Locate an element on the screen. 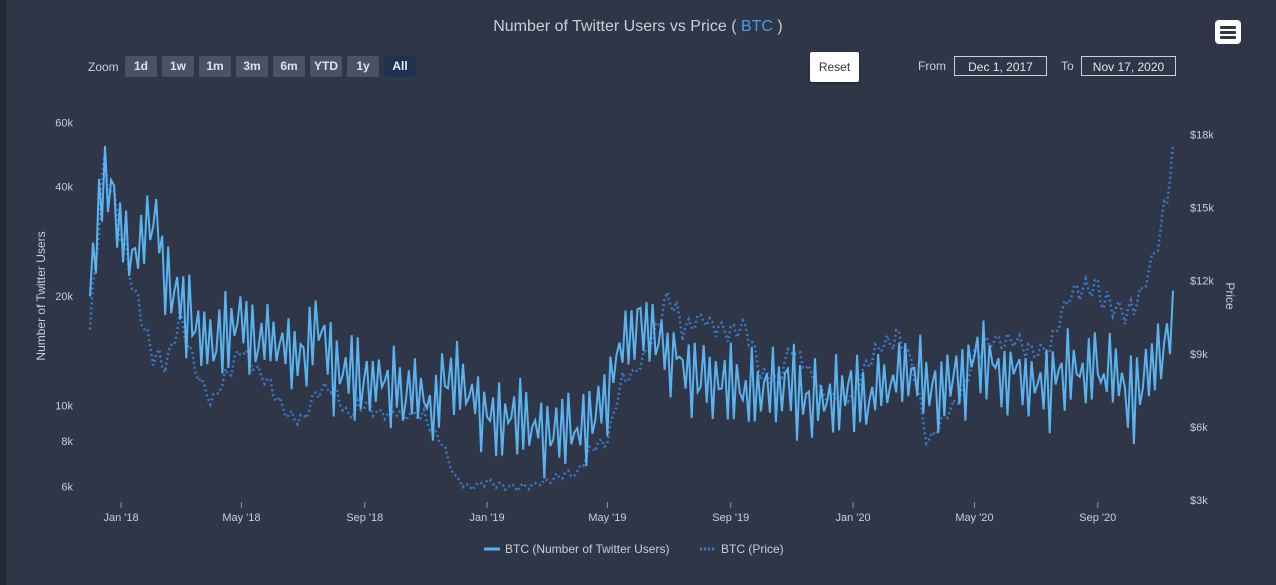 The height and width of the screenshot is (585, 1276). chart-title-coin: BTC is located at coordinates (756, 26).